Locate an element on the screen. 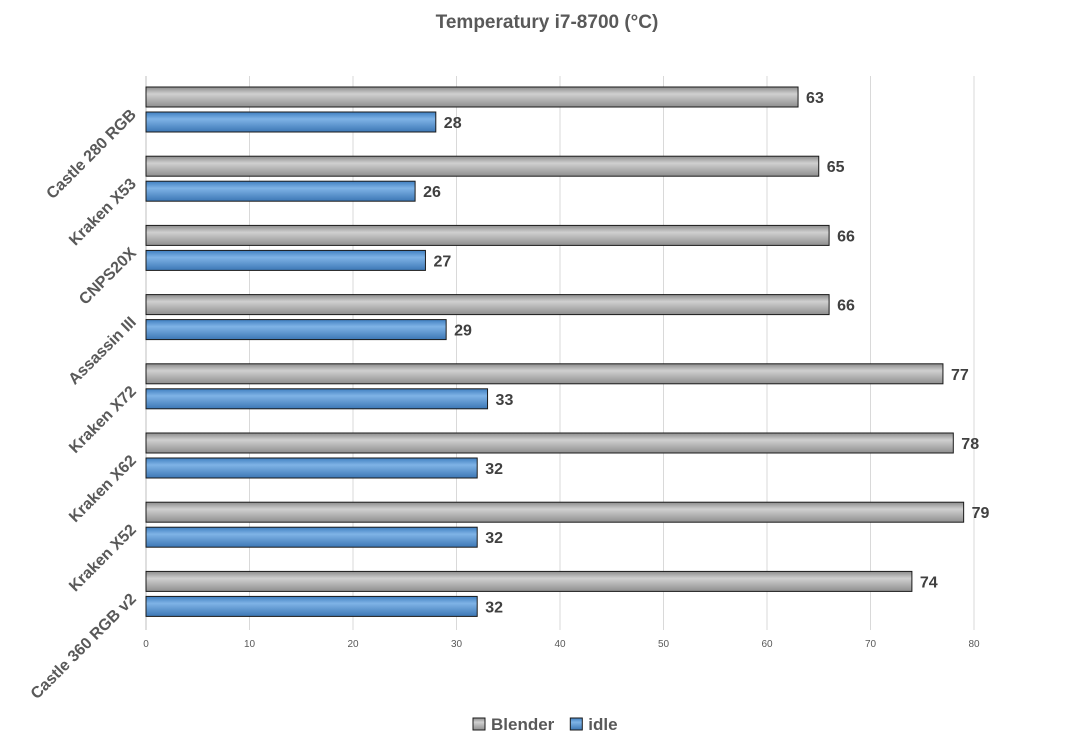 This screenshot has width=1067, height=748. category-label: Assassin III is located at coordinates (103, 351).